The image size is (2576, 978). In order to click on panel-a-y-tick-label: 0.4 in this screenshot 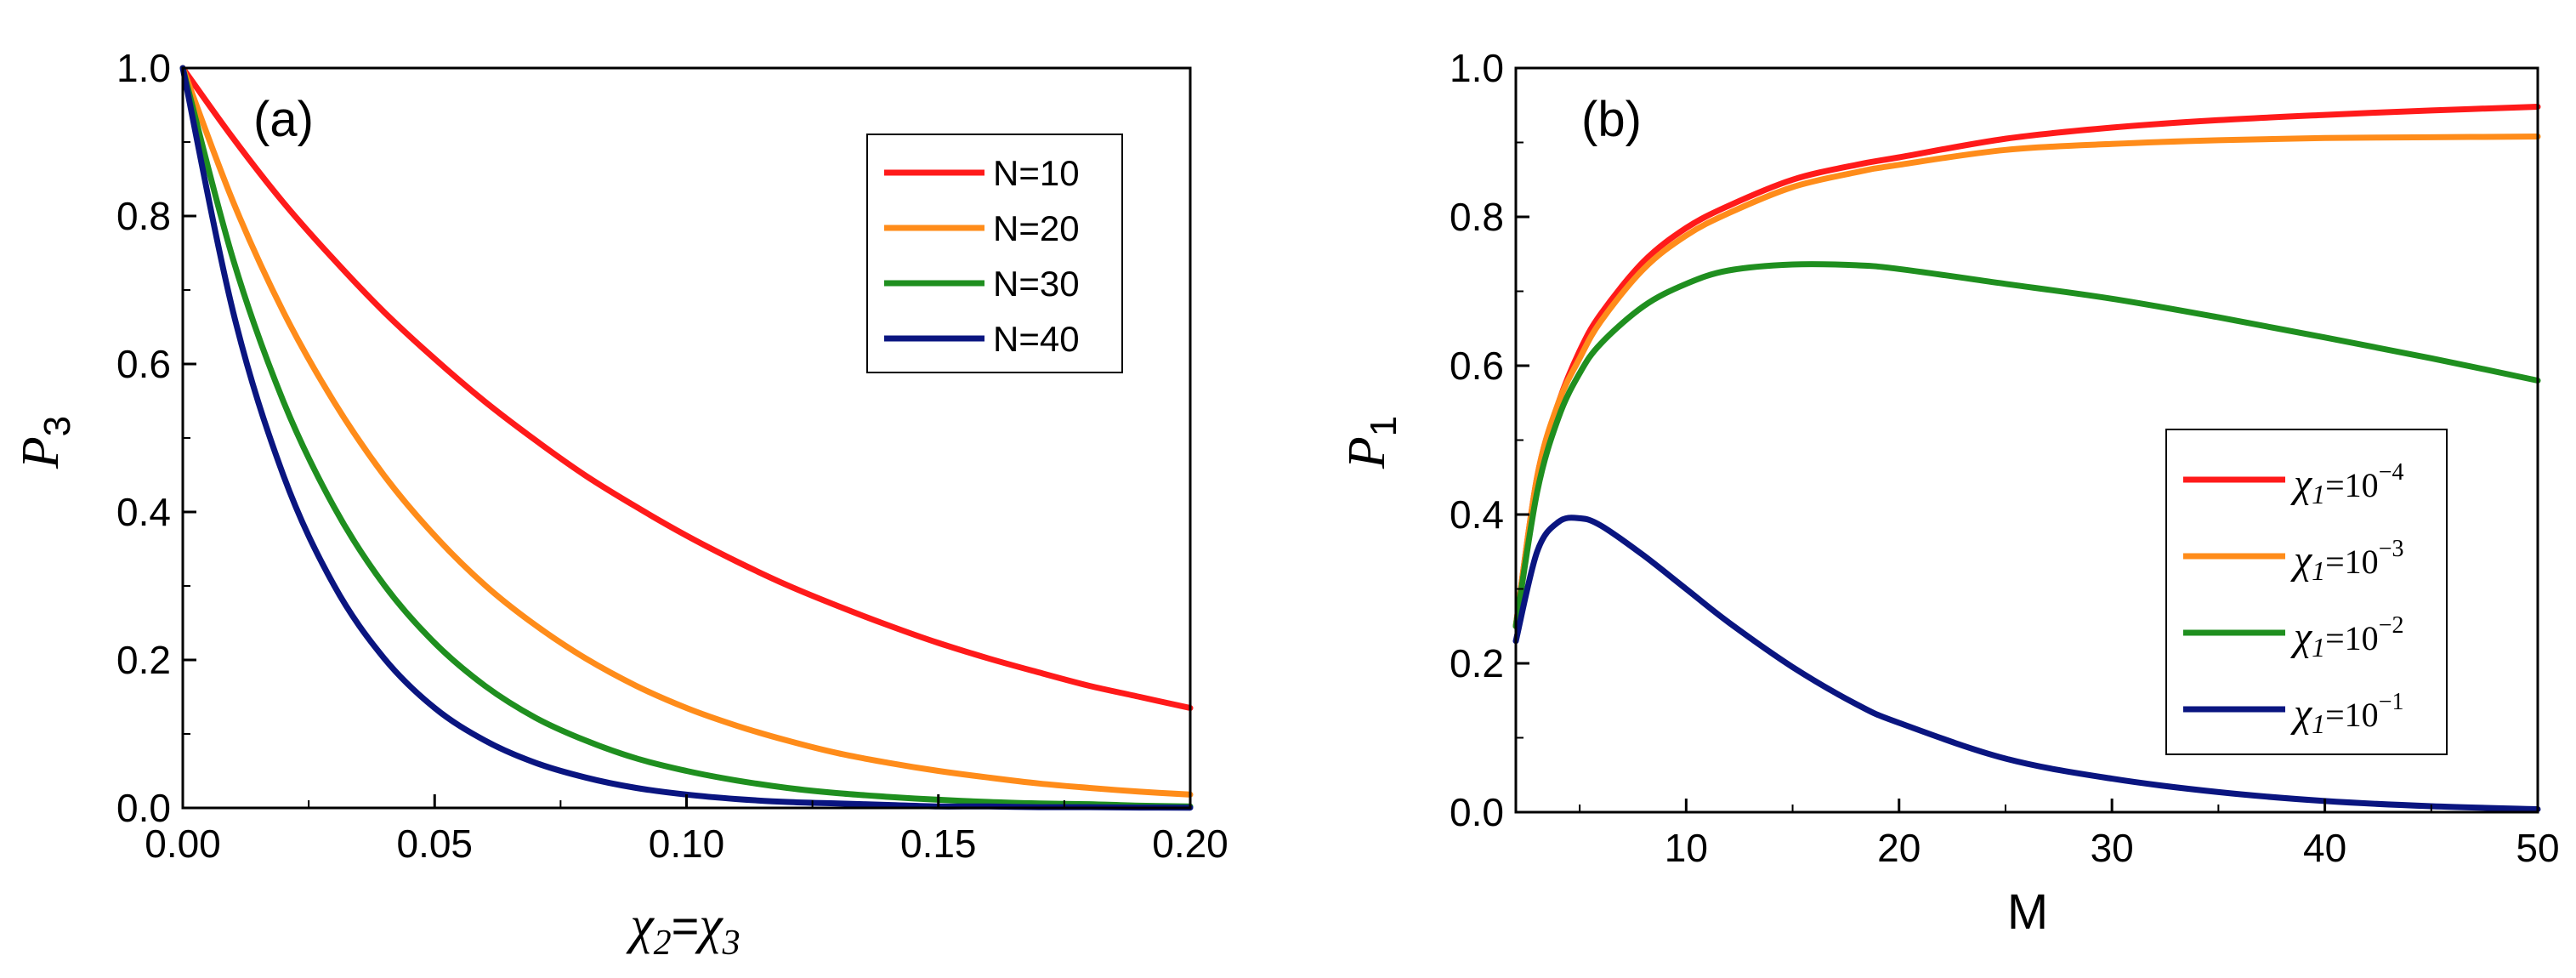, I will do `click(143, 512)`.